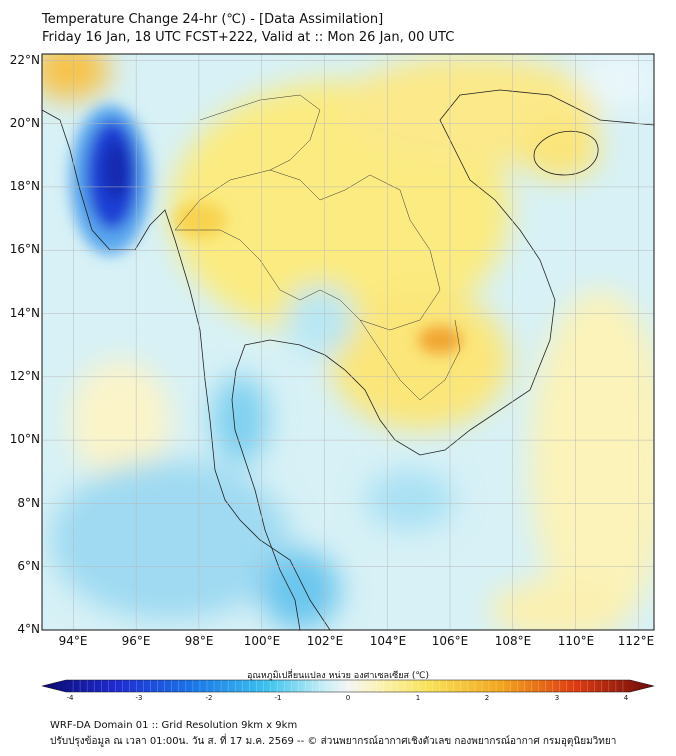  I want to click on colorbar-tick-neg3: -3, so click(139, 698).